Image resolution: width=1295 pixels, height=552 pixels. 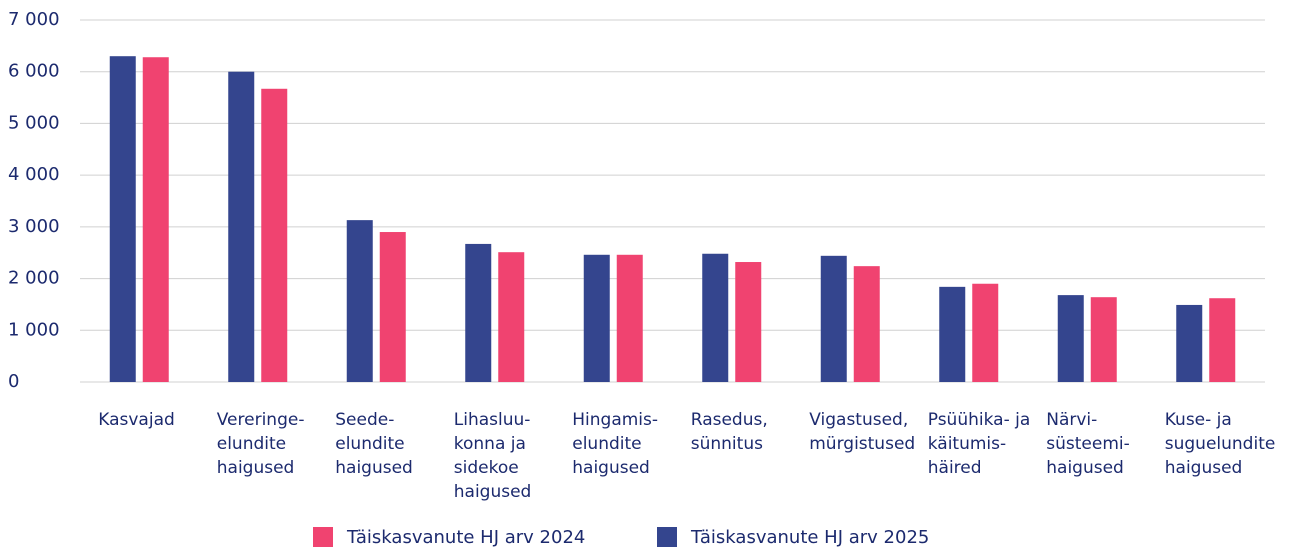 What do you see at coordinates (1071, 420) in the screenshot?
I see `x-tick-label: Närvi-` at bounding box center [1071, 420].